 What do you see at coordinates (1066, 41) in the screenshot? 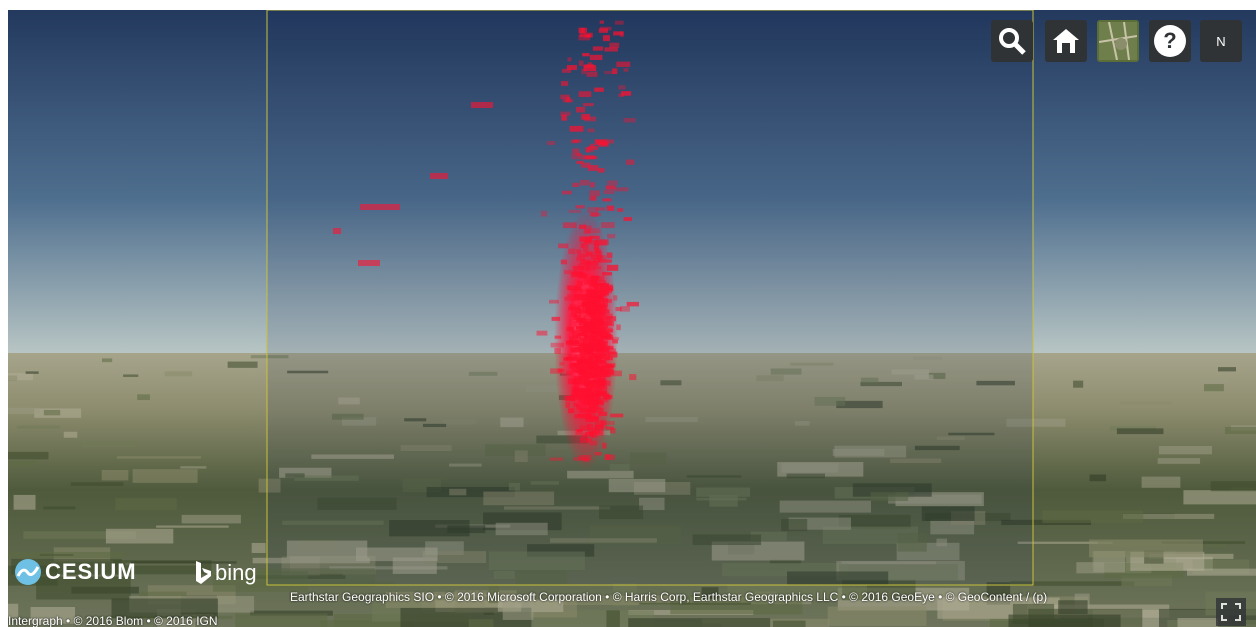
I see `home-button` at bounding box center [1066, 41].